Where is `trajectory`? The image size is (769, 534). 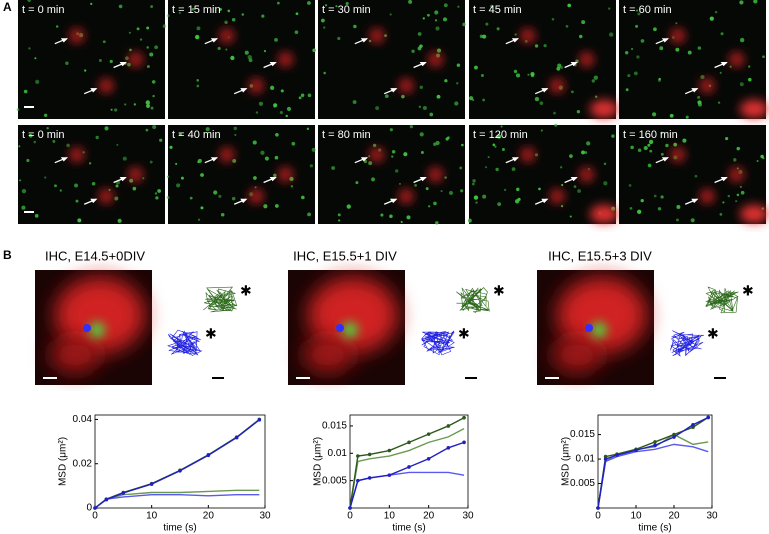 trajectory is located at coordinates (473, 300).